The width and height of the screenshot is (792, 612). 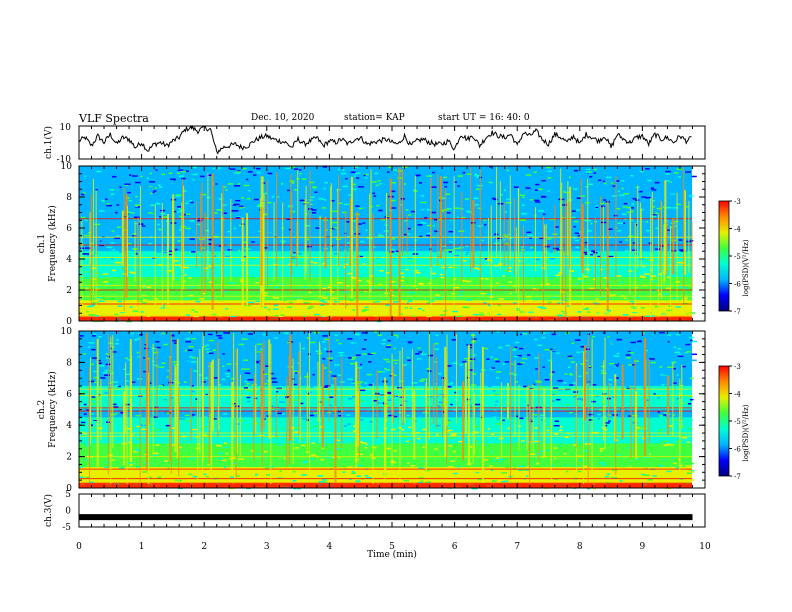 What do you see at coordinates (385, 348) in the screenshot?
I see `ch2-spectrogram-band` at bounding box center [385, 348].